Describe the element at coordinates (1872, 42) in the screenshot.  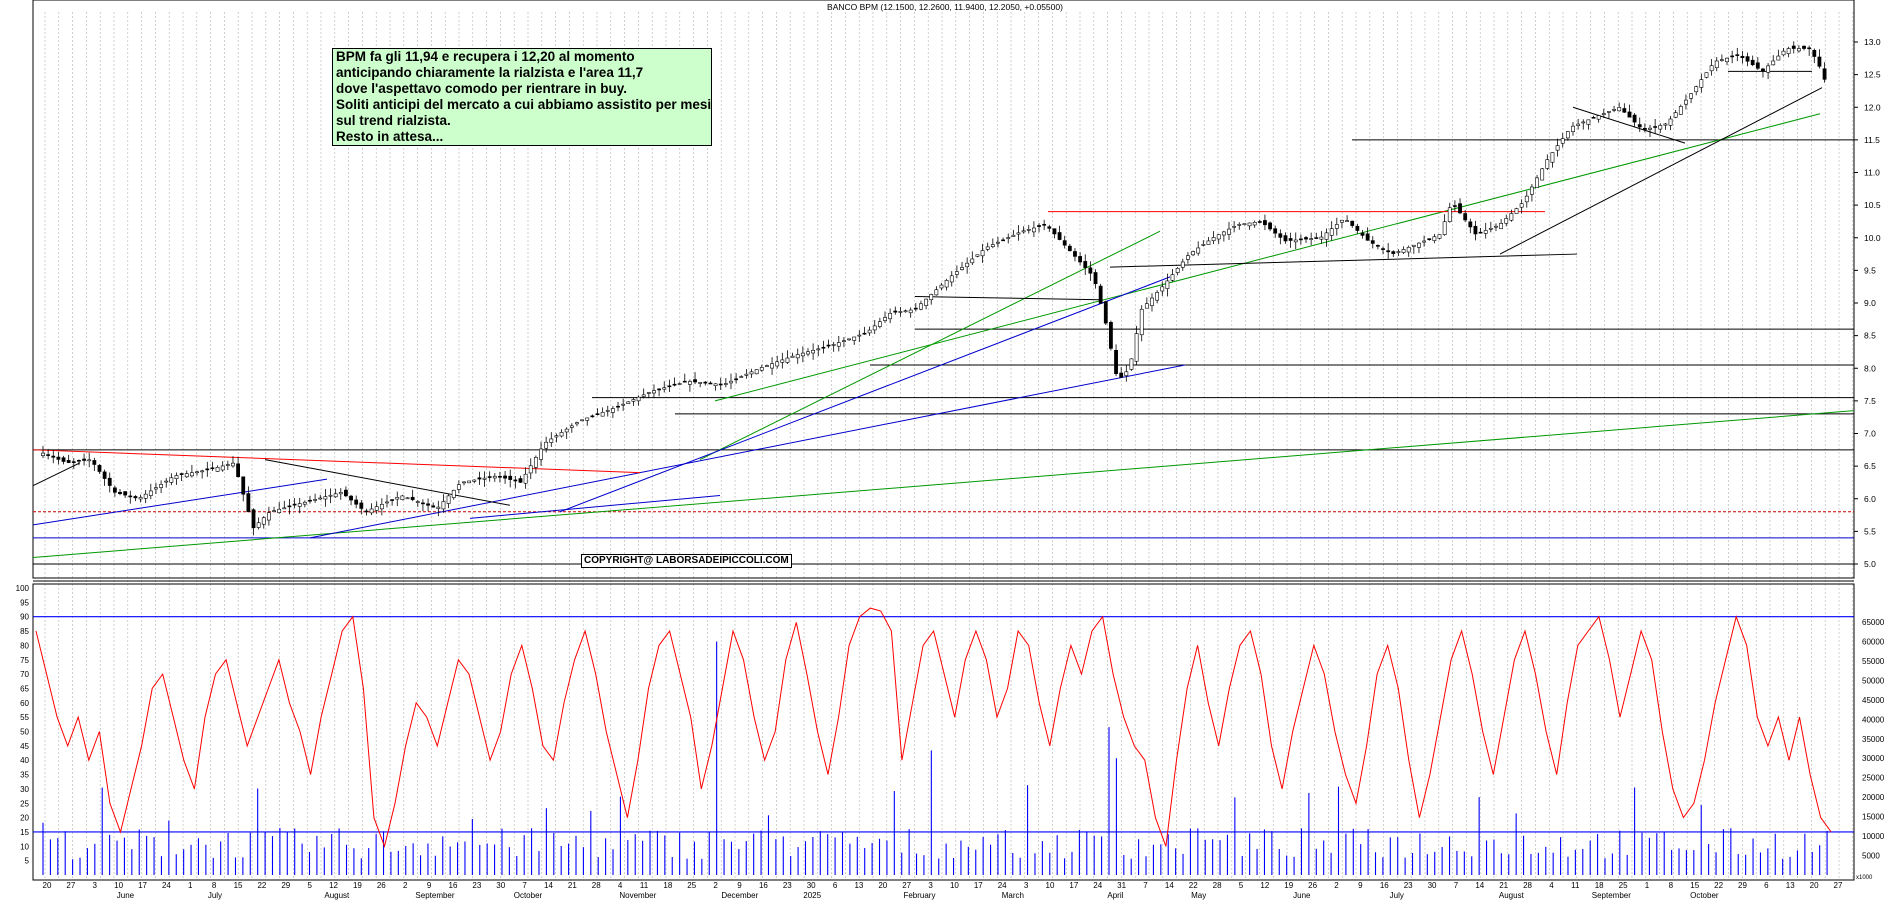
I see `price-tick-label: 13.0` at that location.